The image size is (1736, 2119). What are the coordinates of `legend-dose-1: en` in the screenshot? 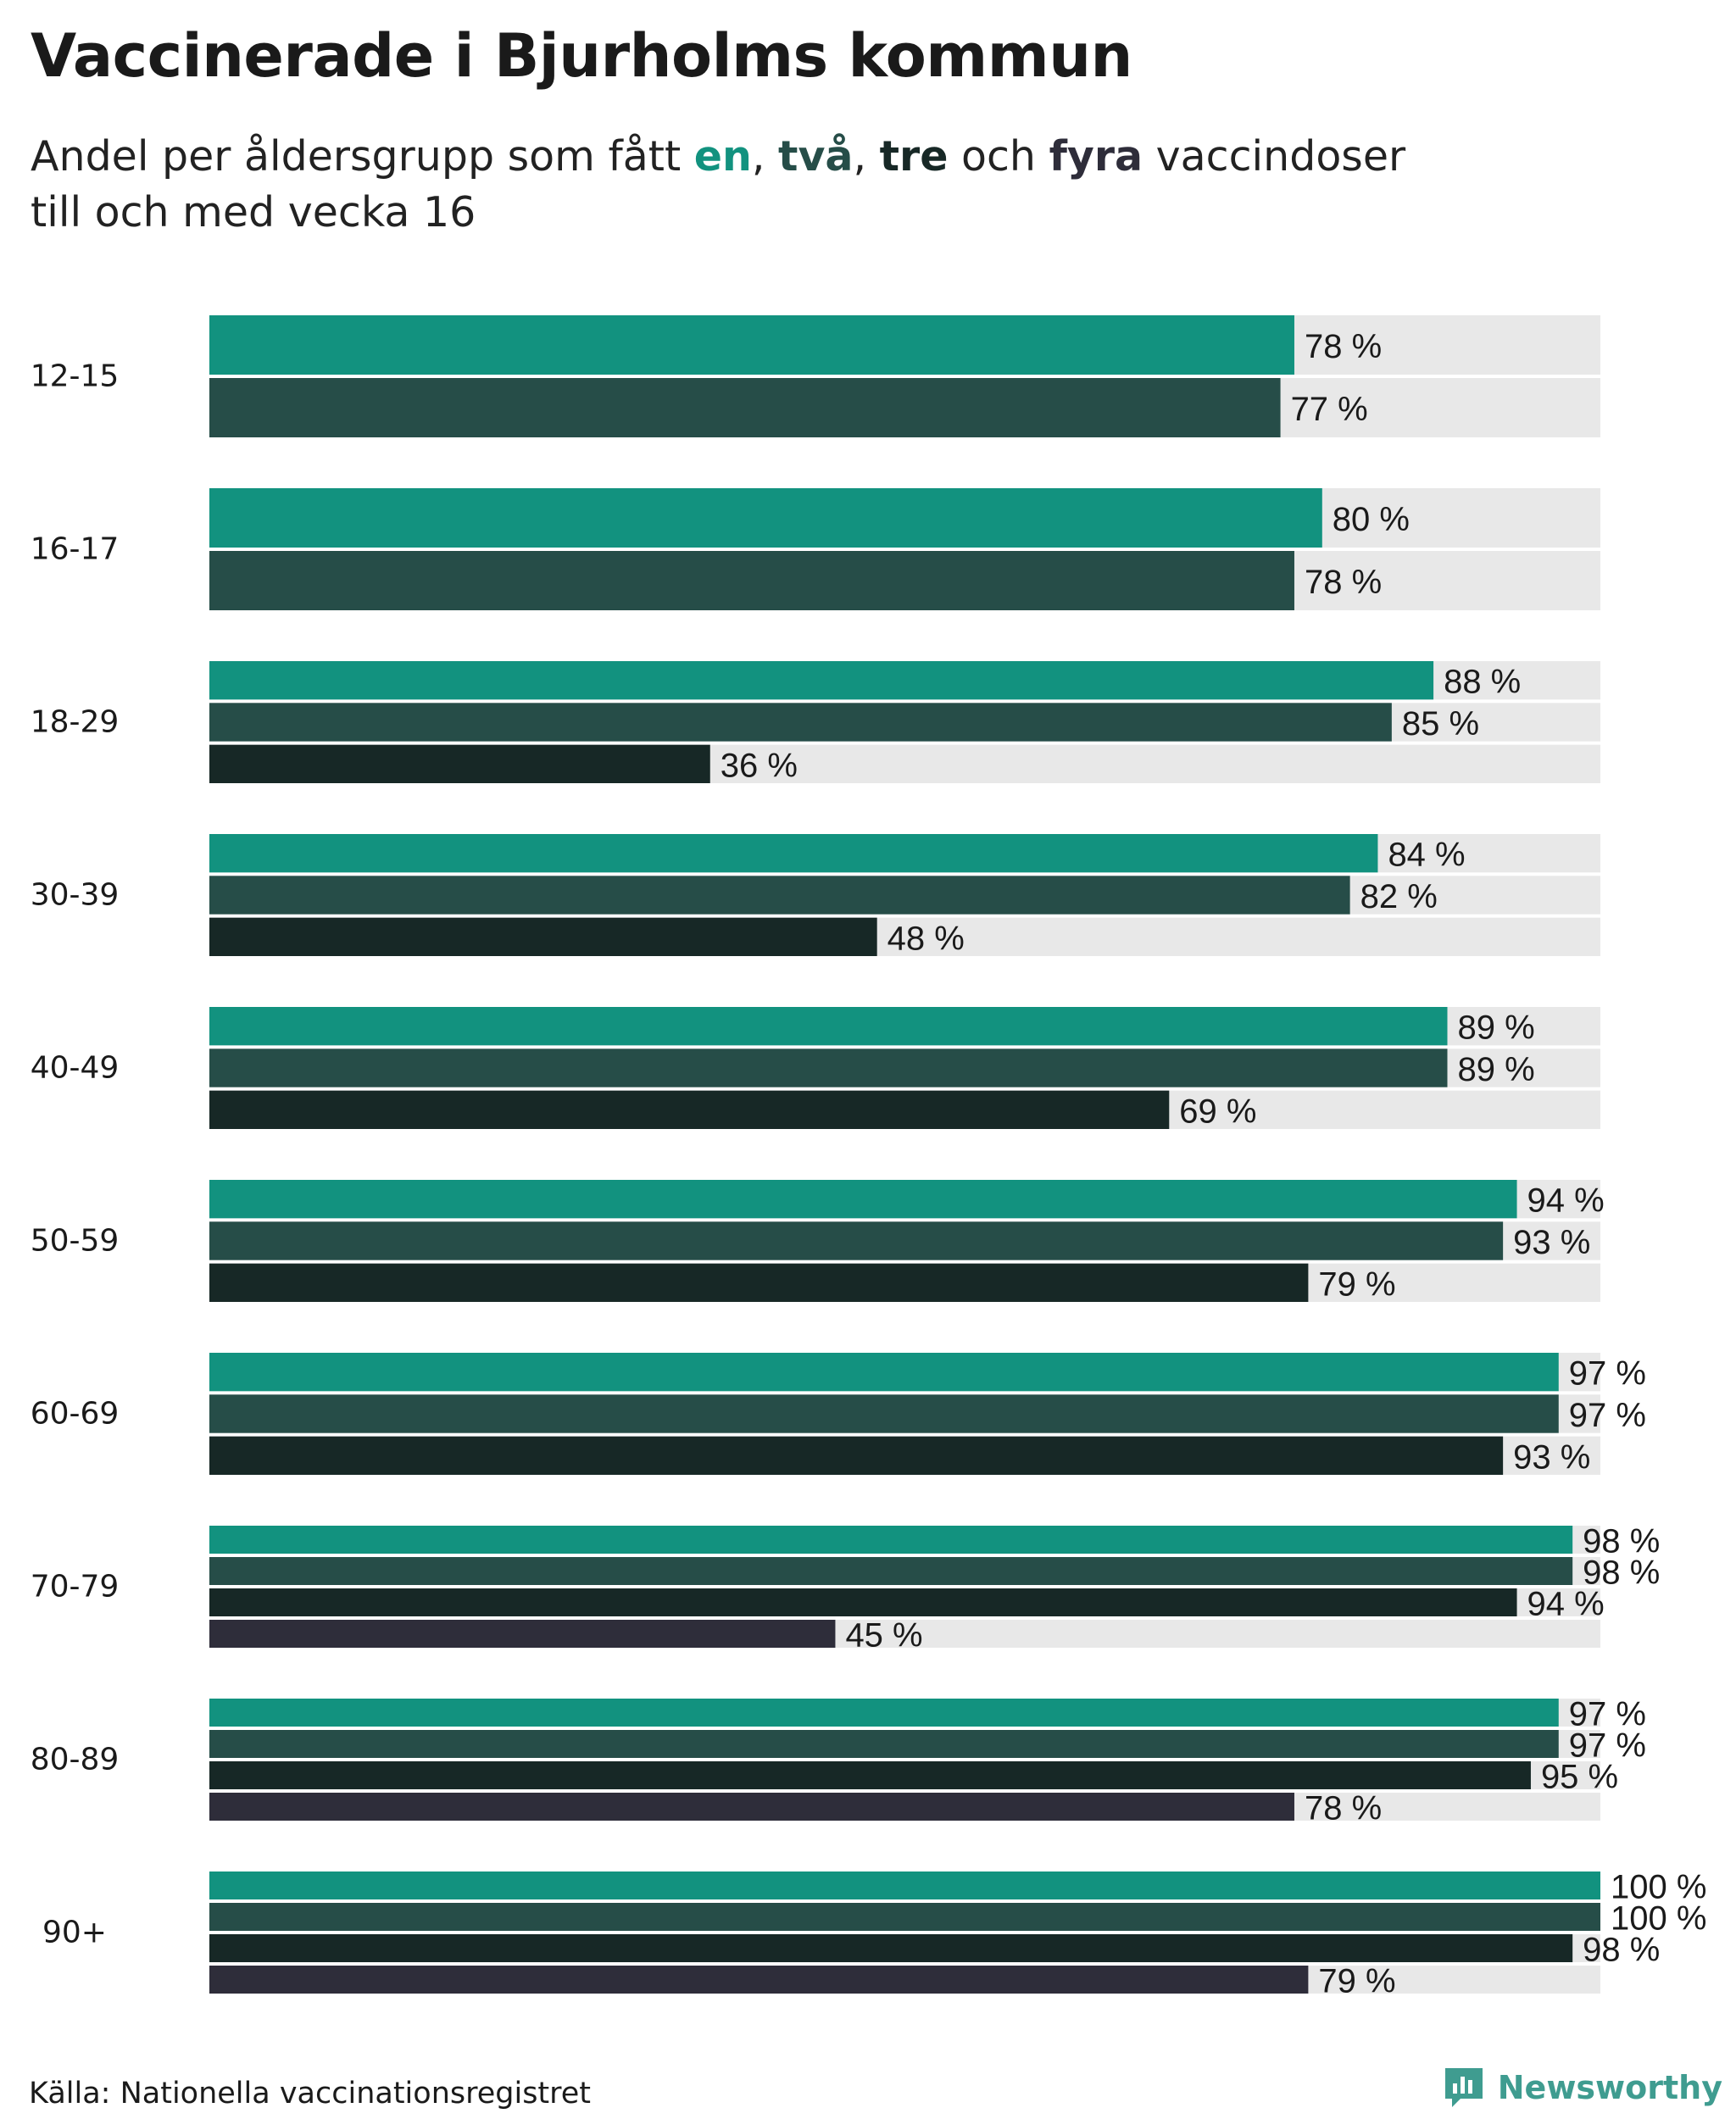 It's located at (722, 157).